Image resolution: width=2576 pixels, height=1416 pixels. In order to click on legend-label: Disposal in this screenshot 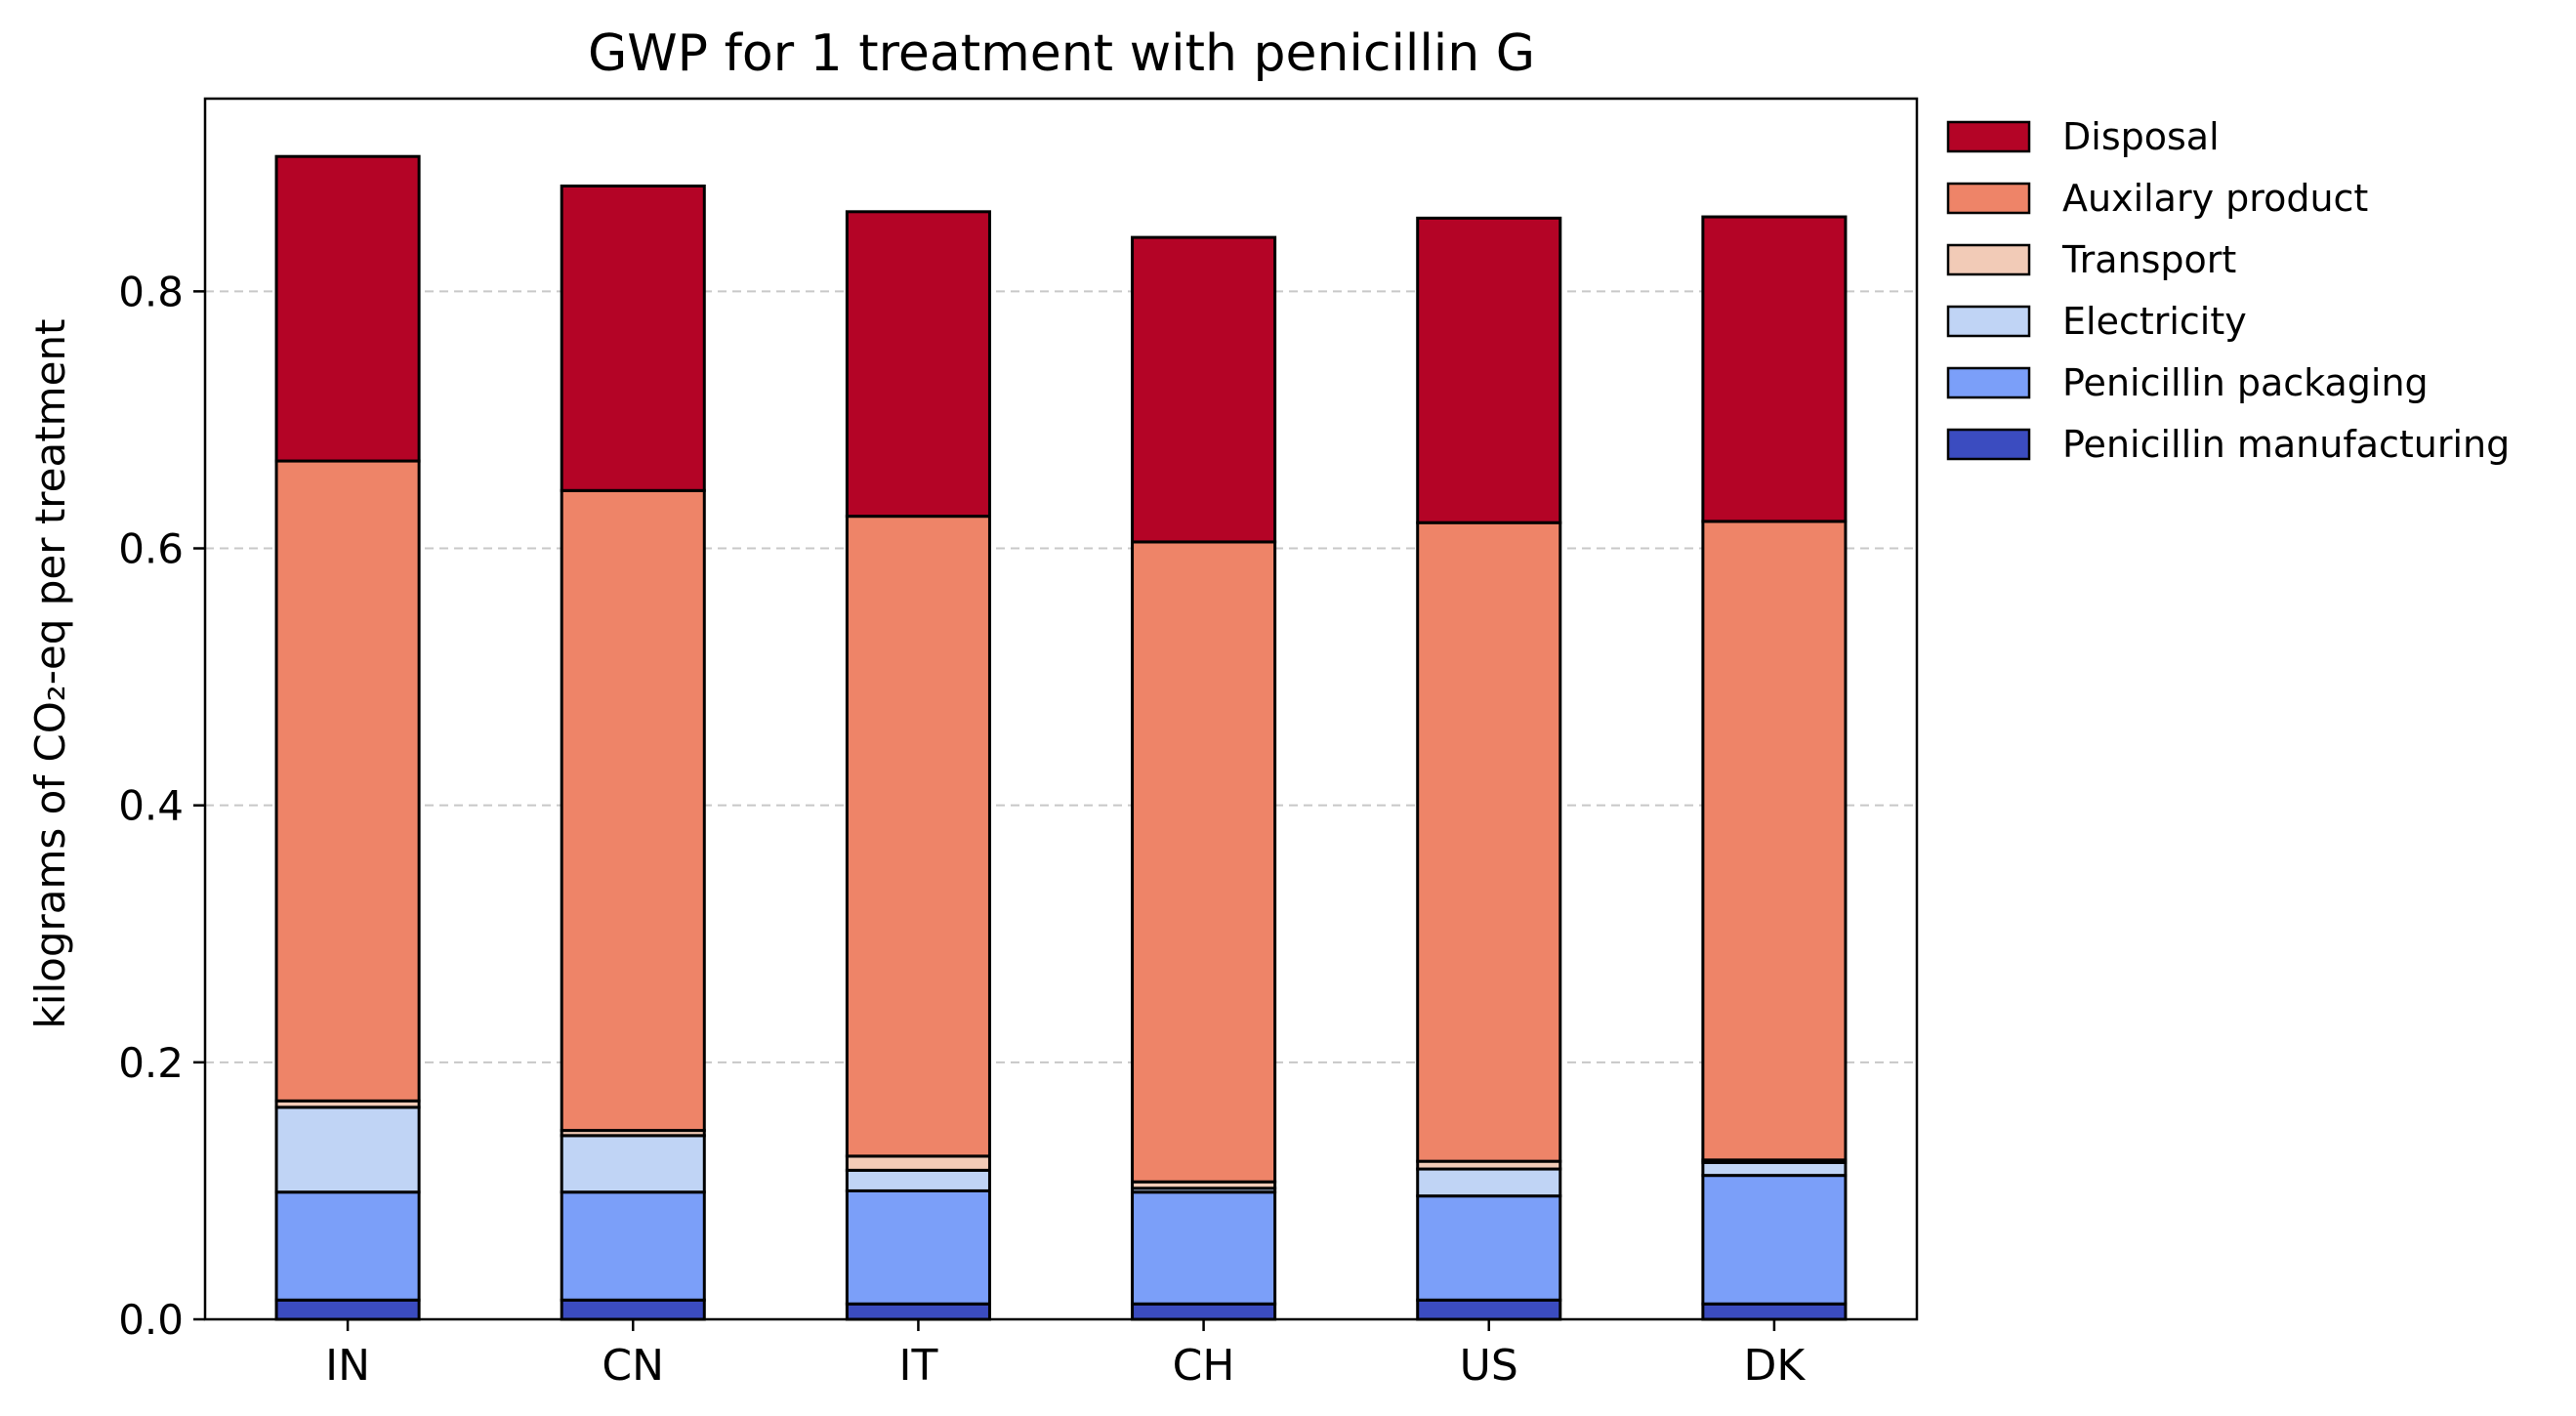, I will do `click(2141, 136)`.